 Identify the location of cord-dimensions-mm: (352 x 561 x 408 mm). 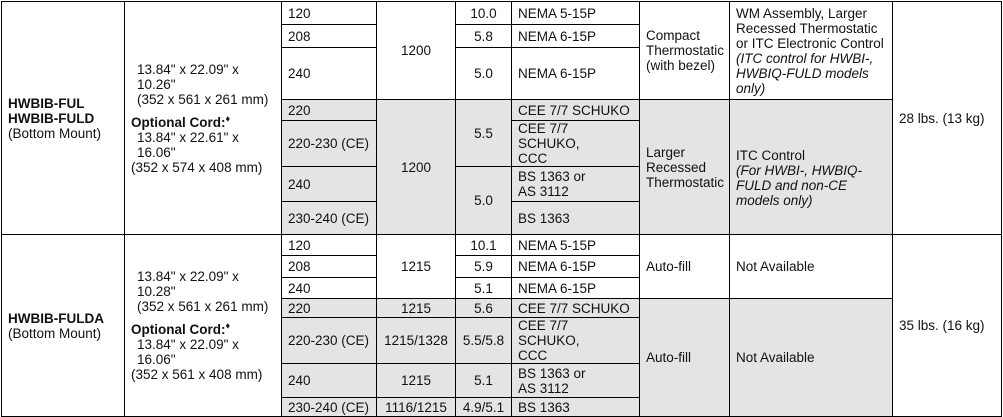
(197, 374).